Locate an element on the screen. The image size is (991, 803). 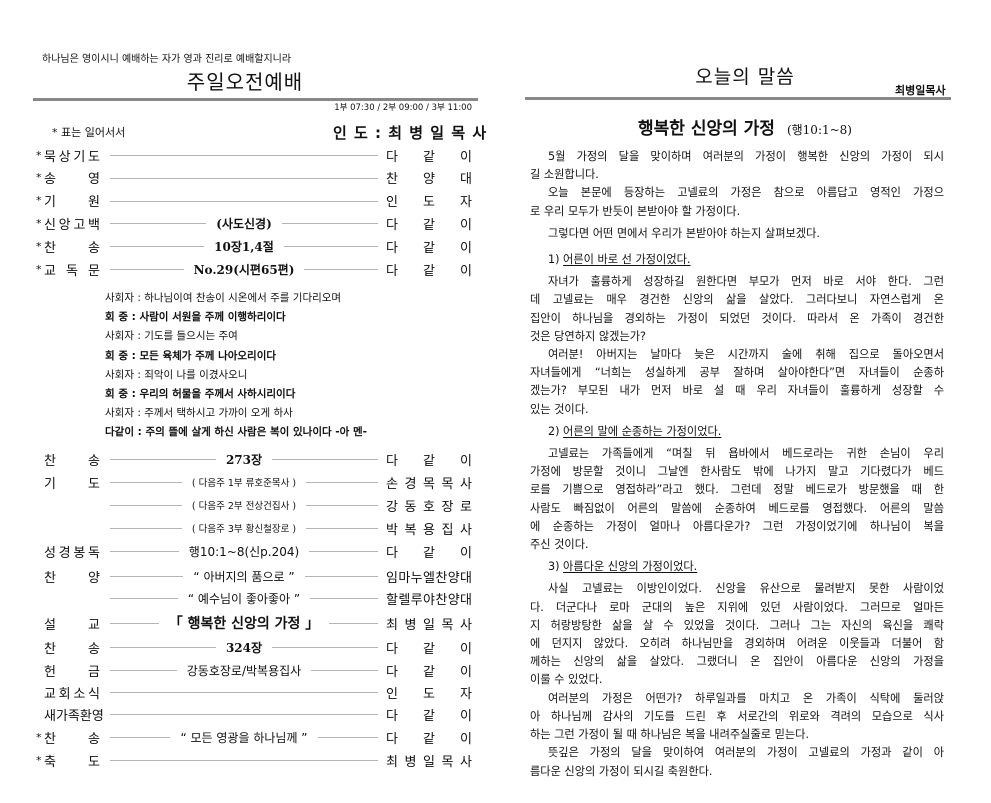
paragraph-line: 이룰 수 있었다. is located at coordinates (566, 680).